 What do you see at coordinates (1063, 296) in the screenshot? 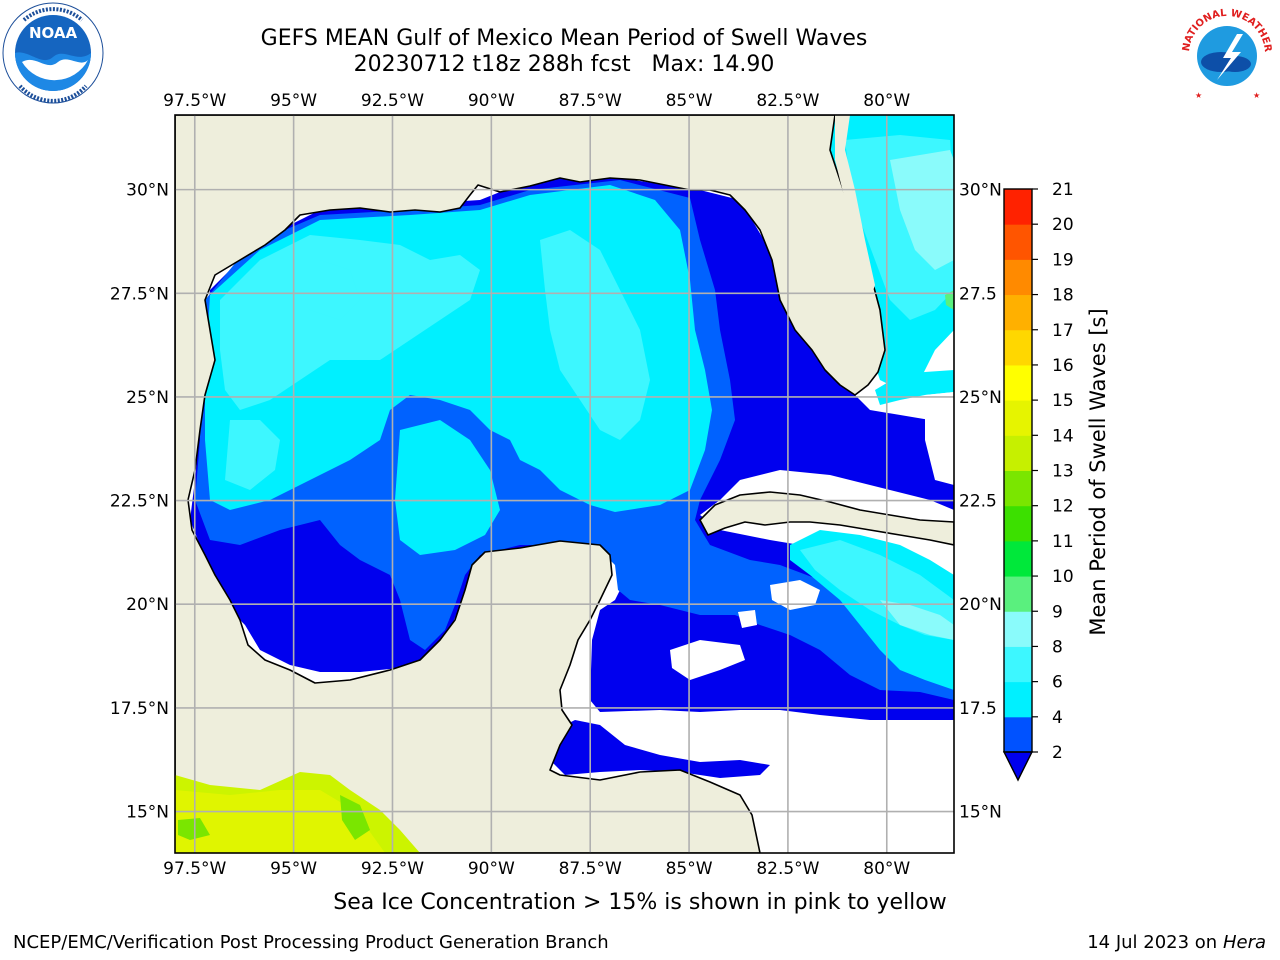
I see `colorbar-tick-label: 18` at bounding box center [1063, 296].